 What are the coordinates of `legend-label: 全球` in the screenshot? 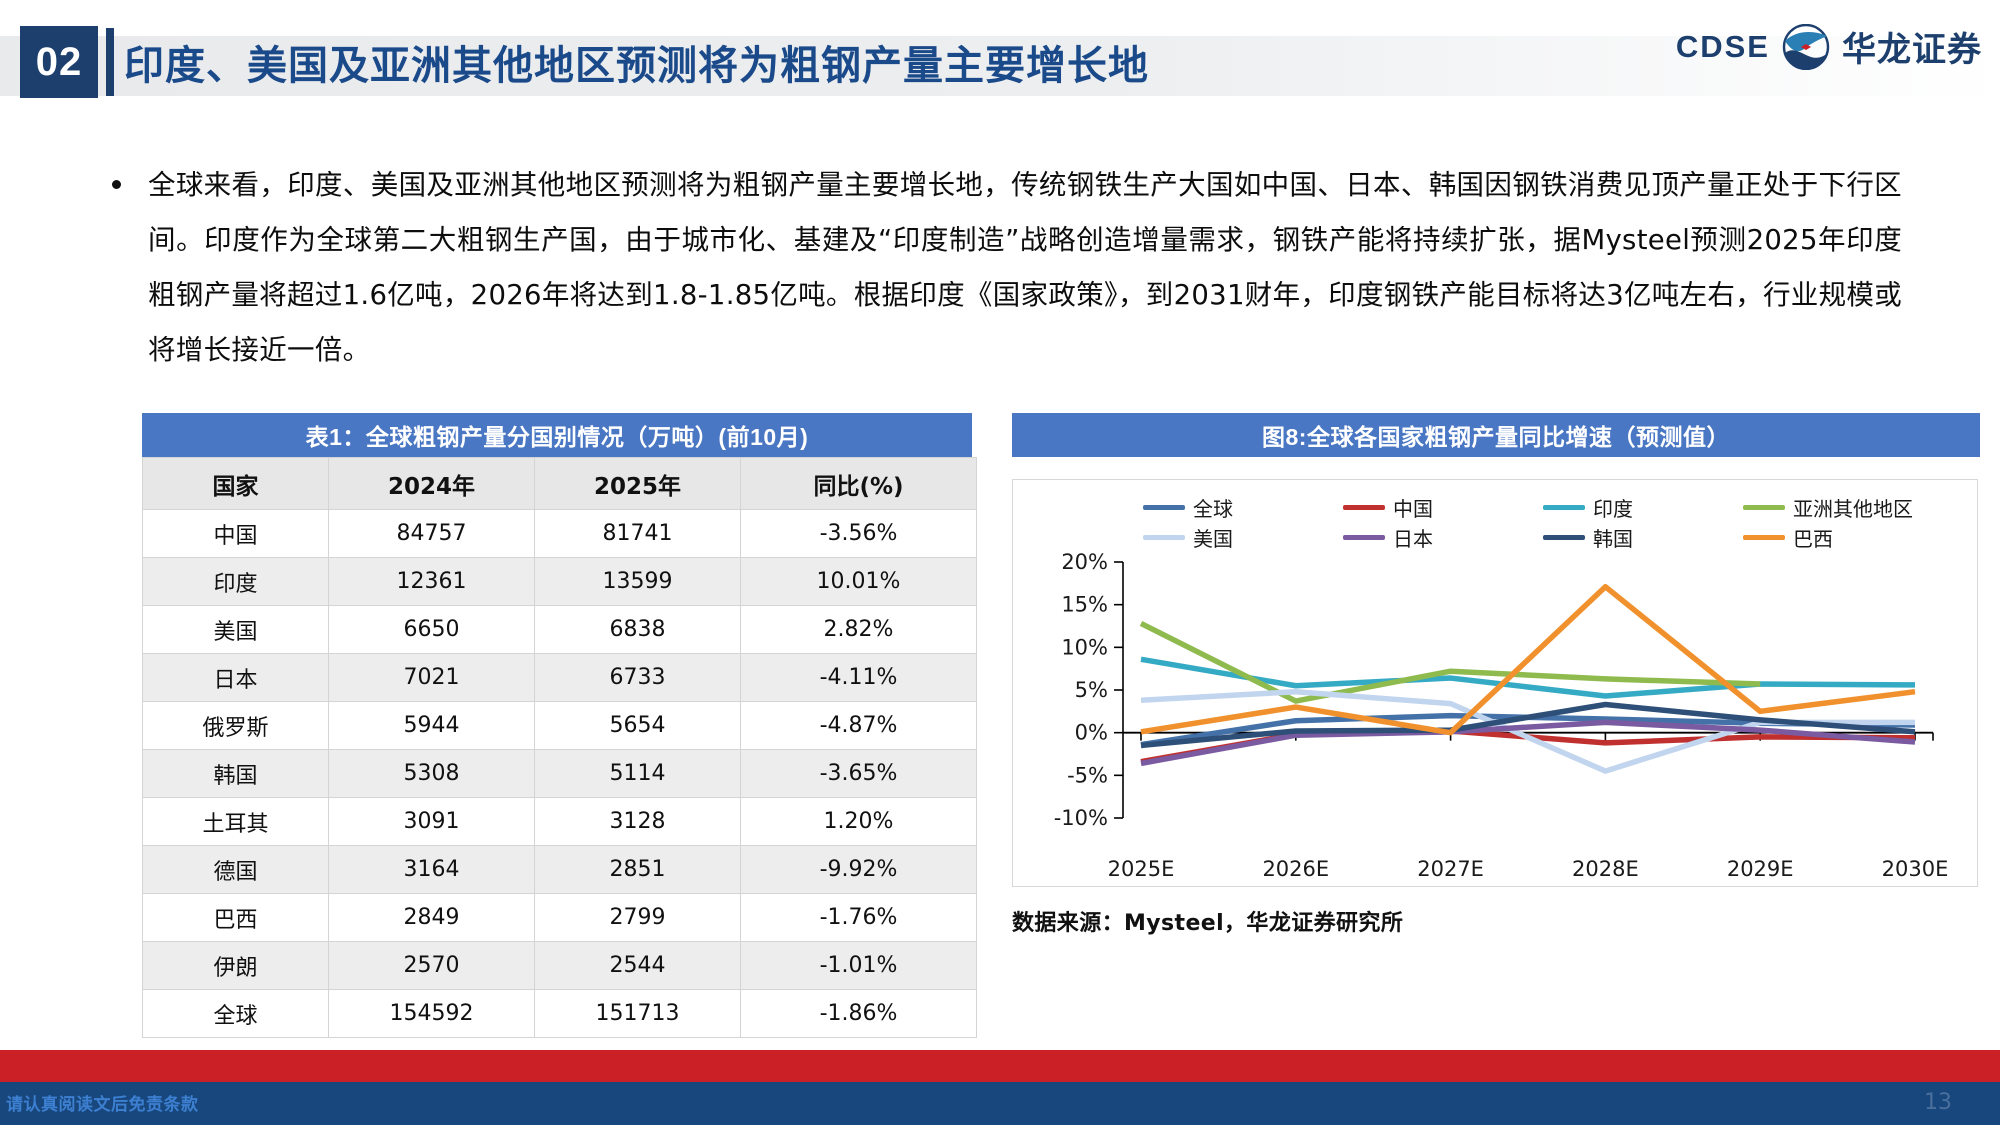 It's located at (1213, 508).